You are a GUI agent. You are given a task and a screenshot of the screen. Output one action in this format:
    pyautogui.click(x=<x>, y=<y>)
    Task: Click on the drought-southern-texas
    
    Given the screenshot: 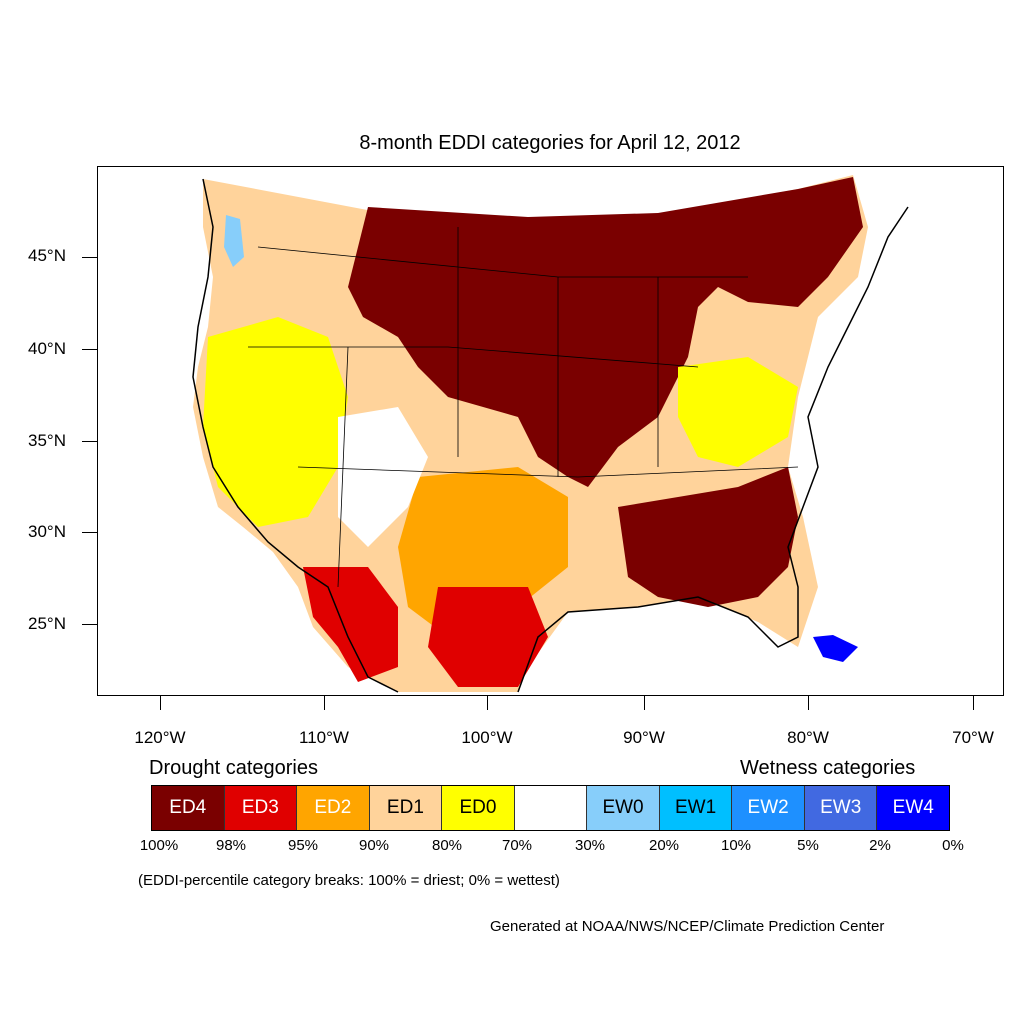 What is the action you would take?
    pyautogui.click(x=488, y=637)
    